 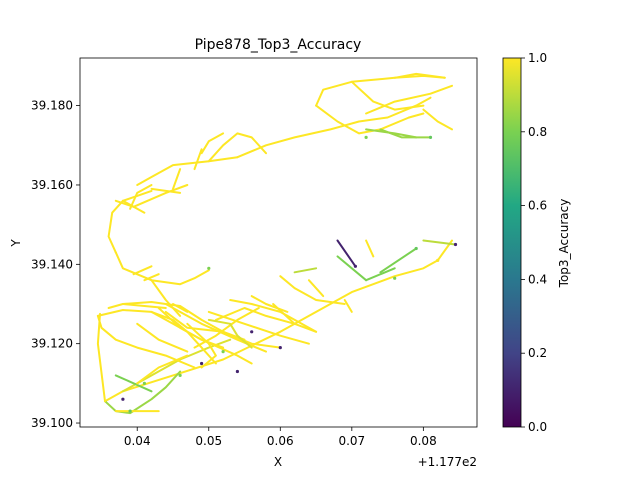 I want to click on y-tick-label-0: 39.100, so click(x=52, y=423).